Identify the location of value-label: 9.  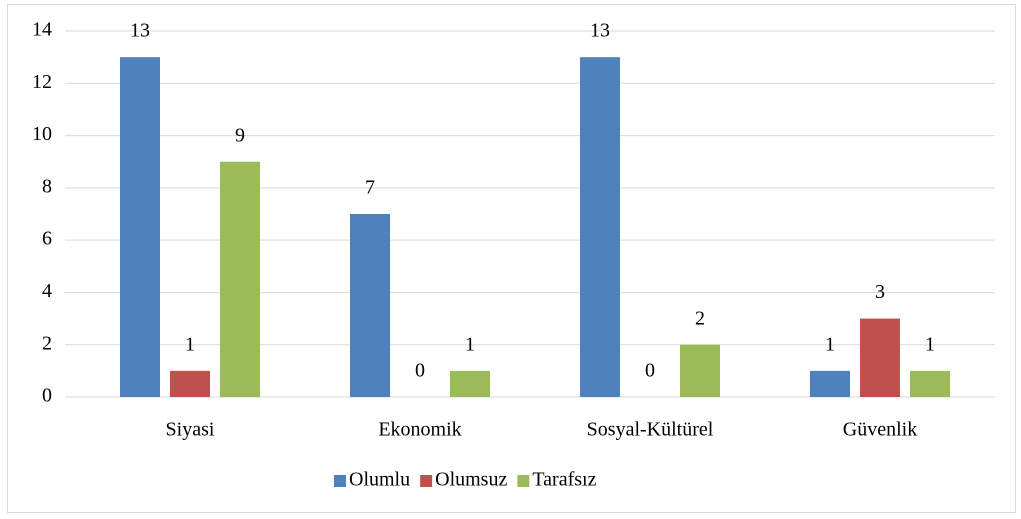
(240, 135).